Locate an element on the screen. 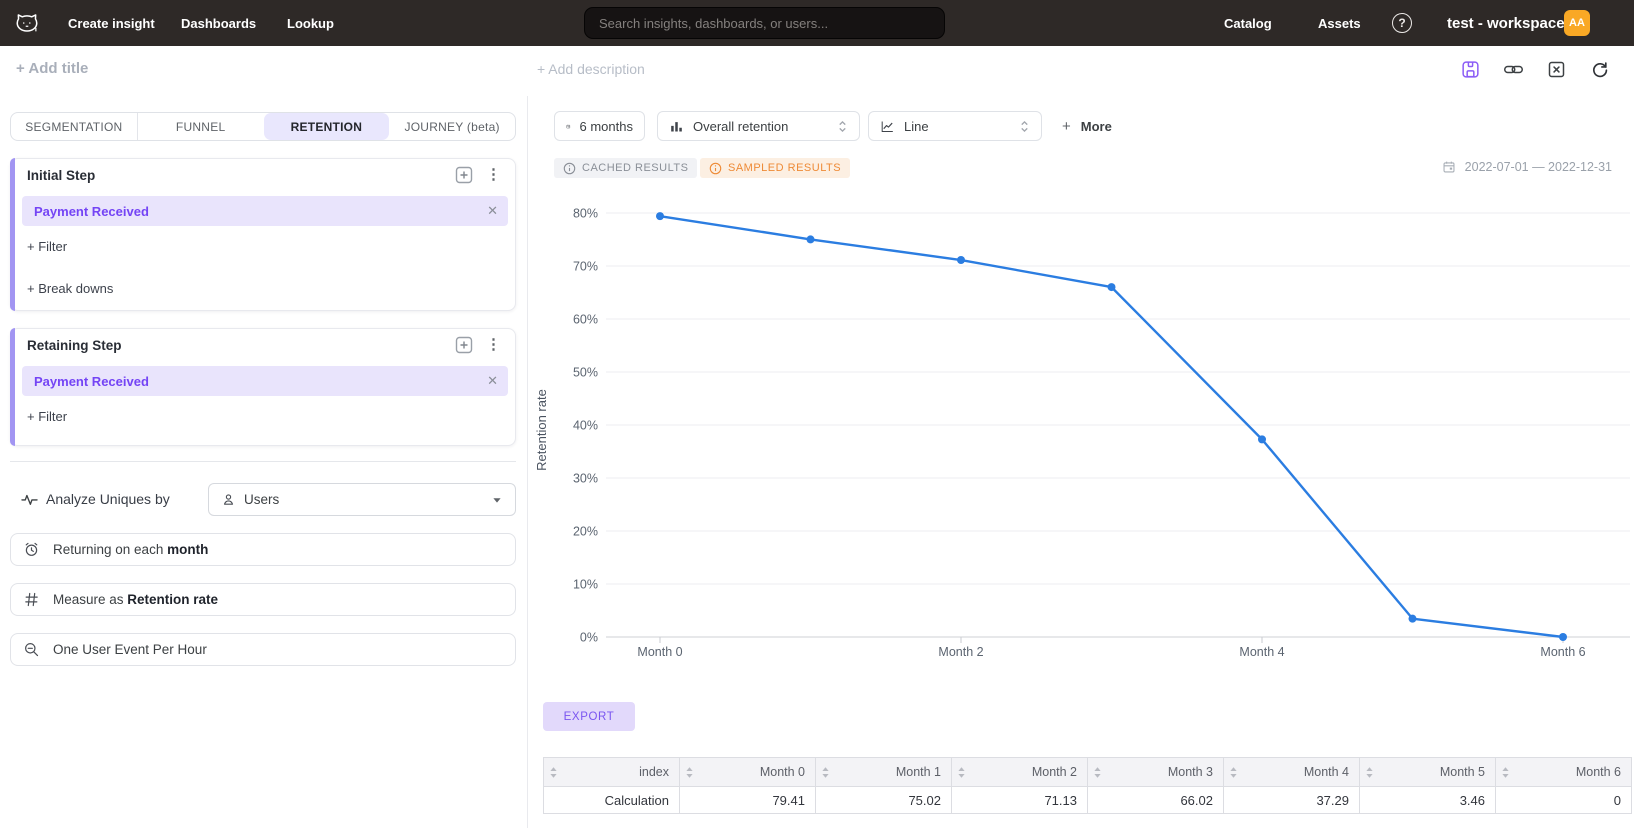 Image resolution: width=1634 pixels, height=828 pixels. help-icon: ? is located at coordinates (1402, 23).